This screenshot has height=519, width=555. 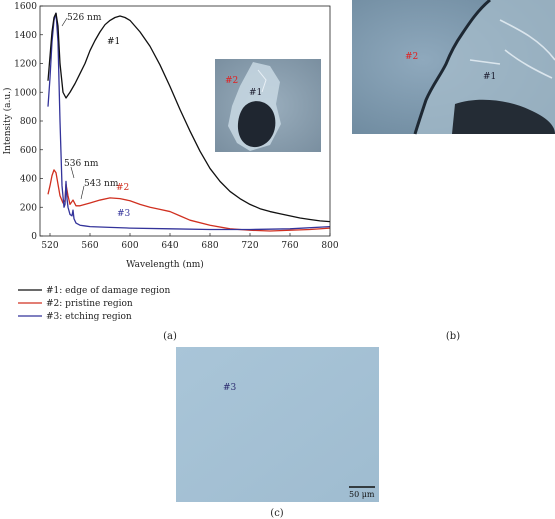 What do you see at coordinates (262, 81) in the screenshot?
I see `inset-highlight` at bounding box center [262, 81].